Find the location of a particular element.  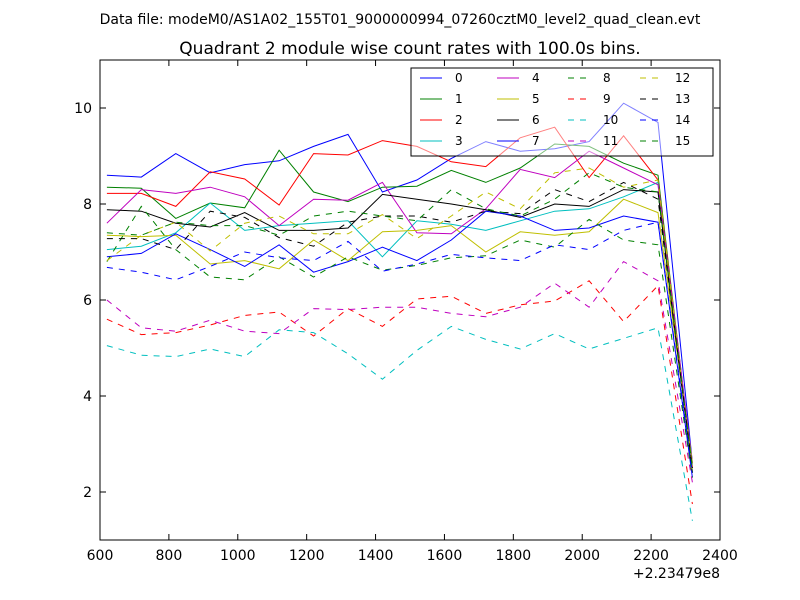

y-tick-label: 6 is located at coordinates (87, 301).